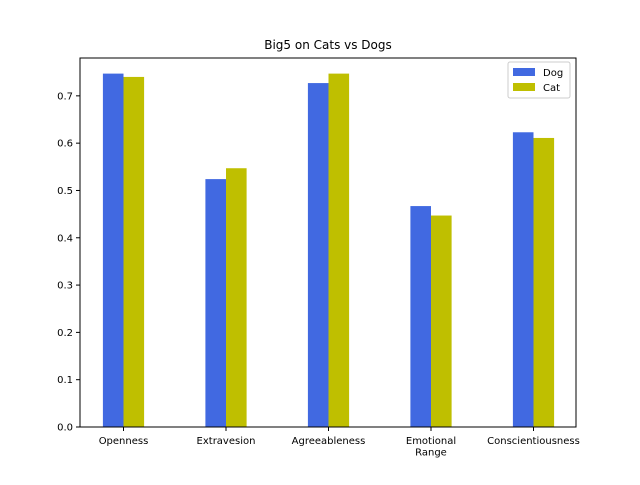 Image resolution: width=640 pixels, height=485 pixels. What do you see at coordinates (551, 88) in the screenshot?
I see `legend-label-cat: Cat` at bounding box center [551, 88].